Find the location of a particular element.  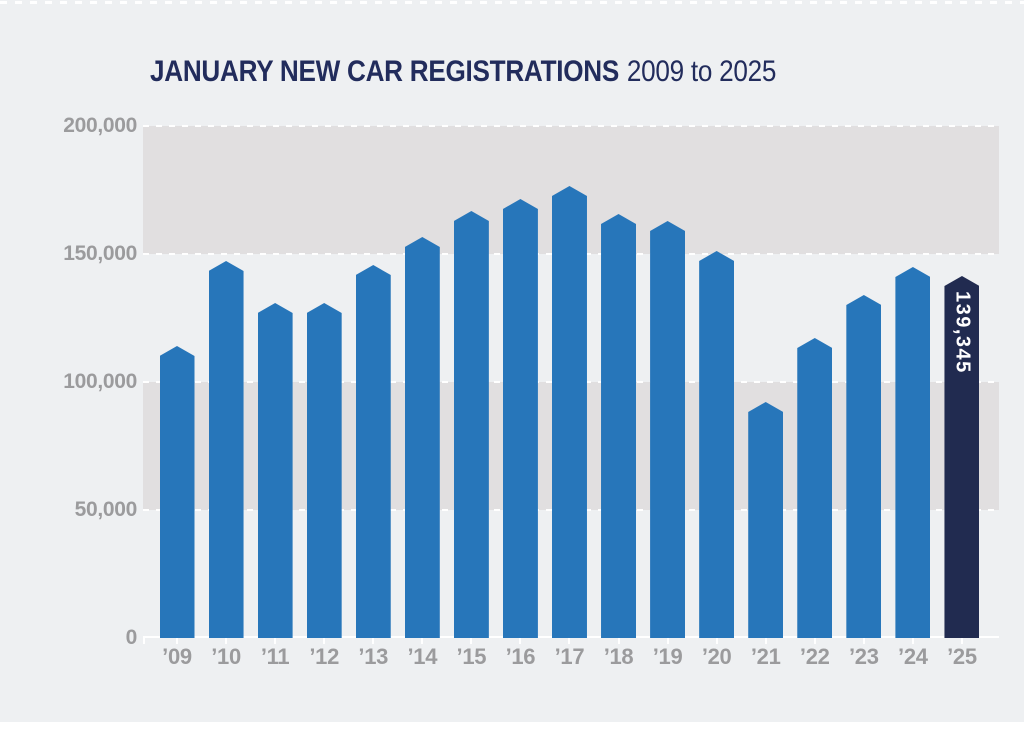

bar-2014 is located at coordinates (422, 437).